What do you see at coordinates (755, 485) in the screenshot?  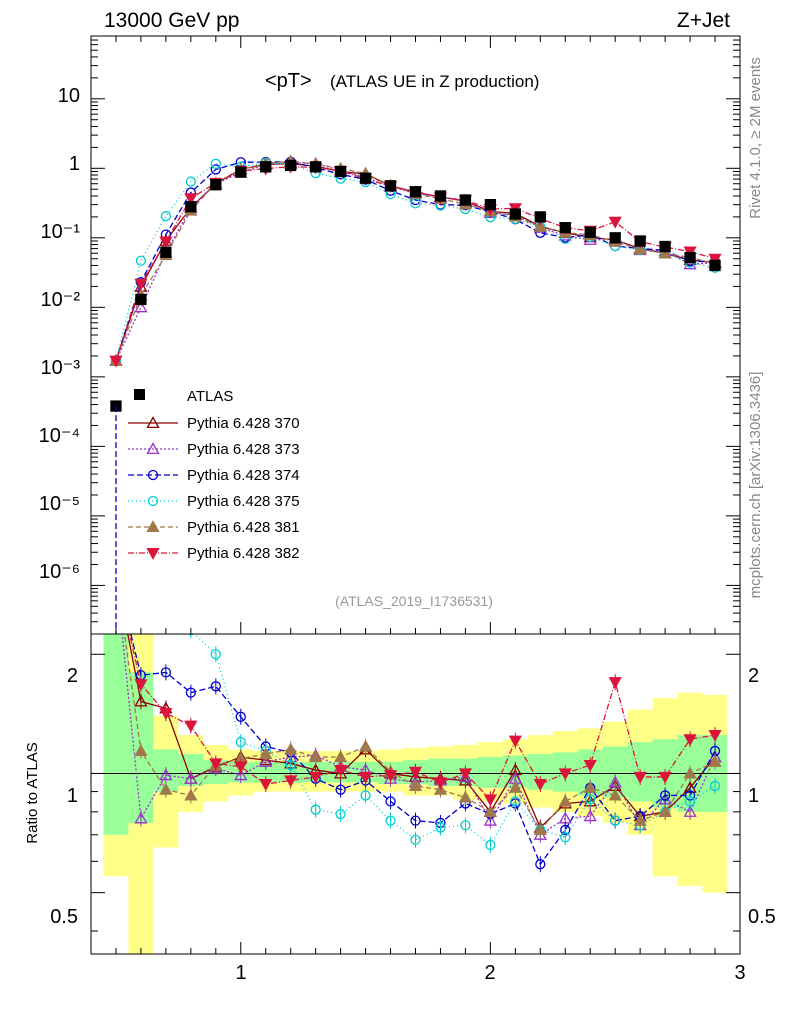 I see `mcplots-label: mcplots.cern.ch [arXiv:1306.3436]` at bounding box center [755, 485].